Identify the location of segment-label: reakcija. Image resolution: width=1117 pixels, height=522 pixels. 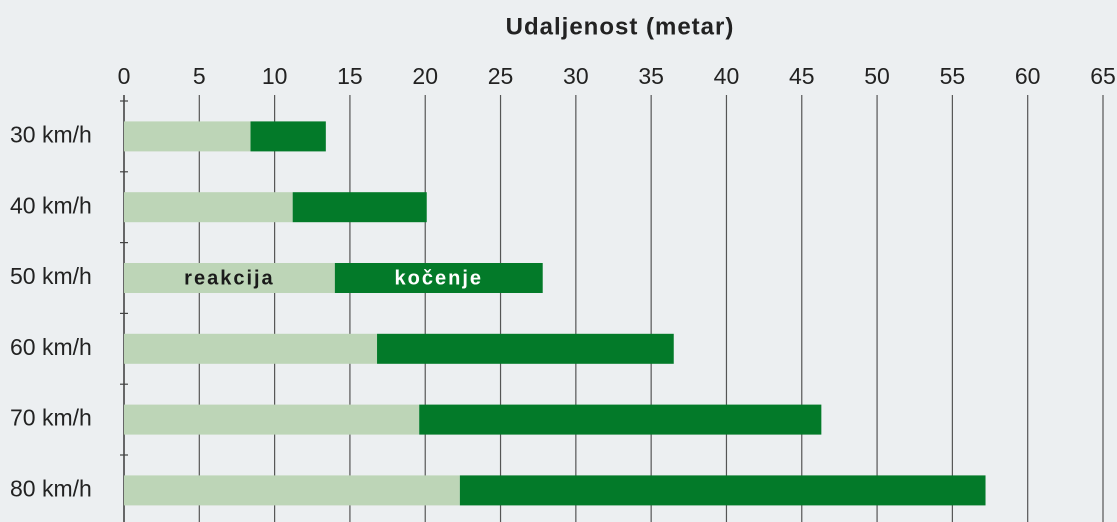
(229, 278).